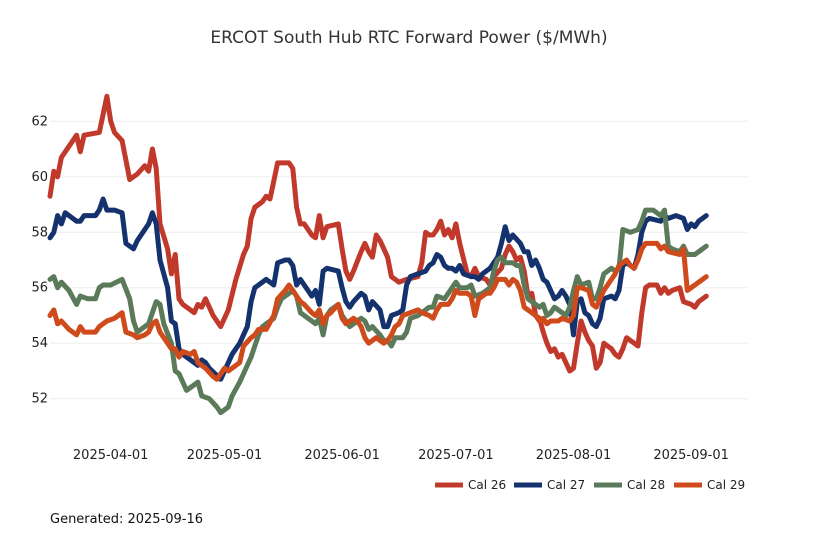 The image size is (818, 545). What do you see at coordinates (342, 455) in the screenshot?
I see `x-tick-label: 2025-06-01` at bounding box center [342, 455].